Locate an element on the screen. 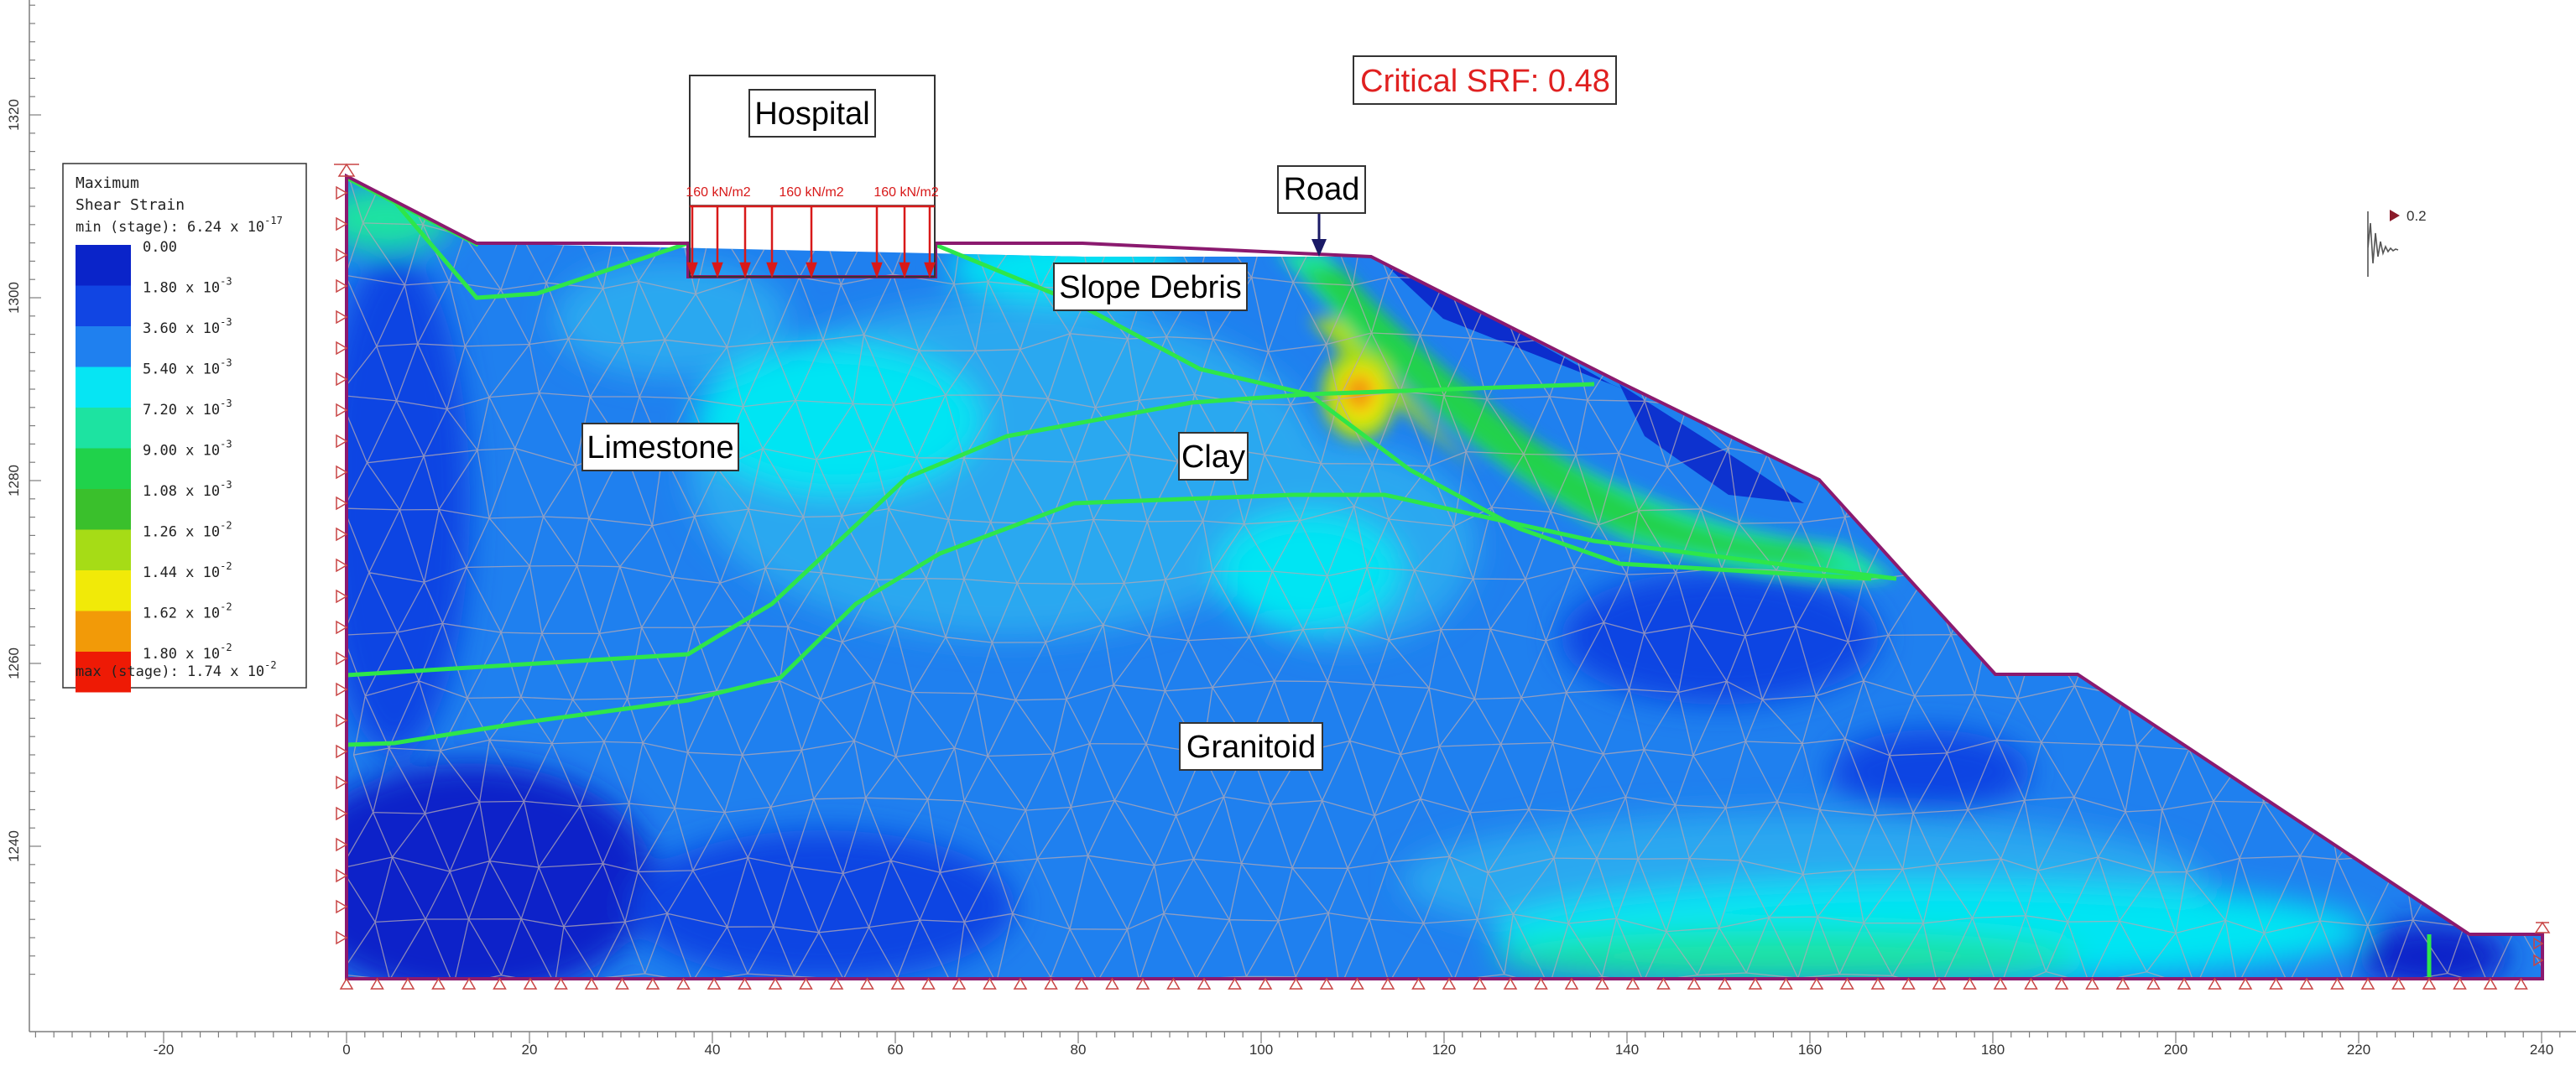 The height and width of the screenshot is (1066, 2576). x-tick-label: 200 is located at coordinates (2176, 1050).